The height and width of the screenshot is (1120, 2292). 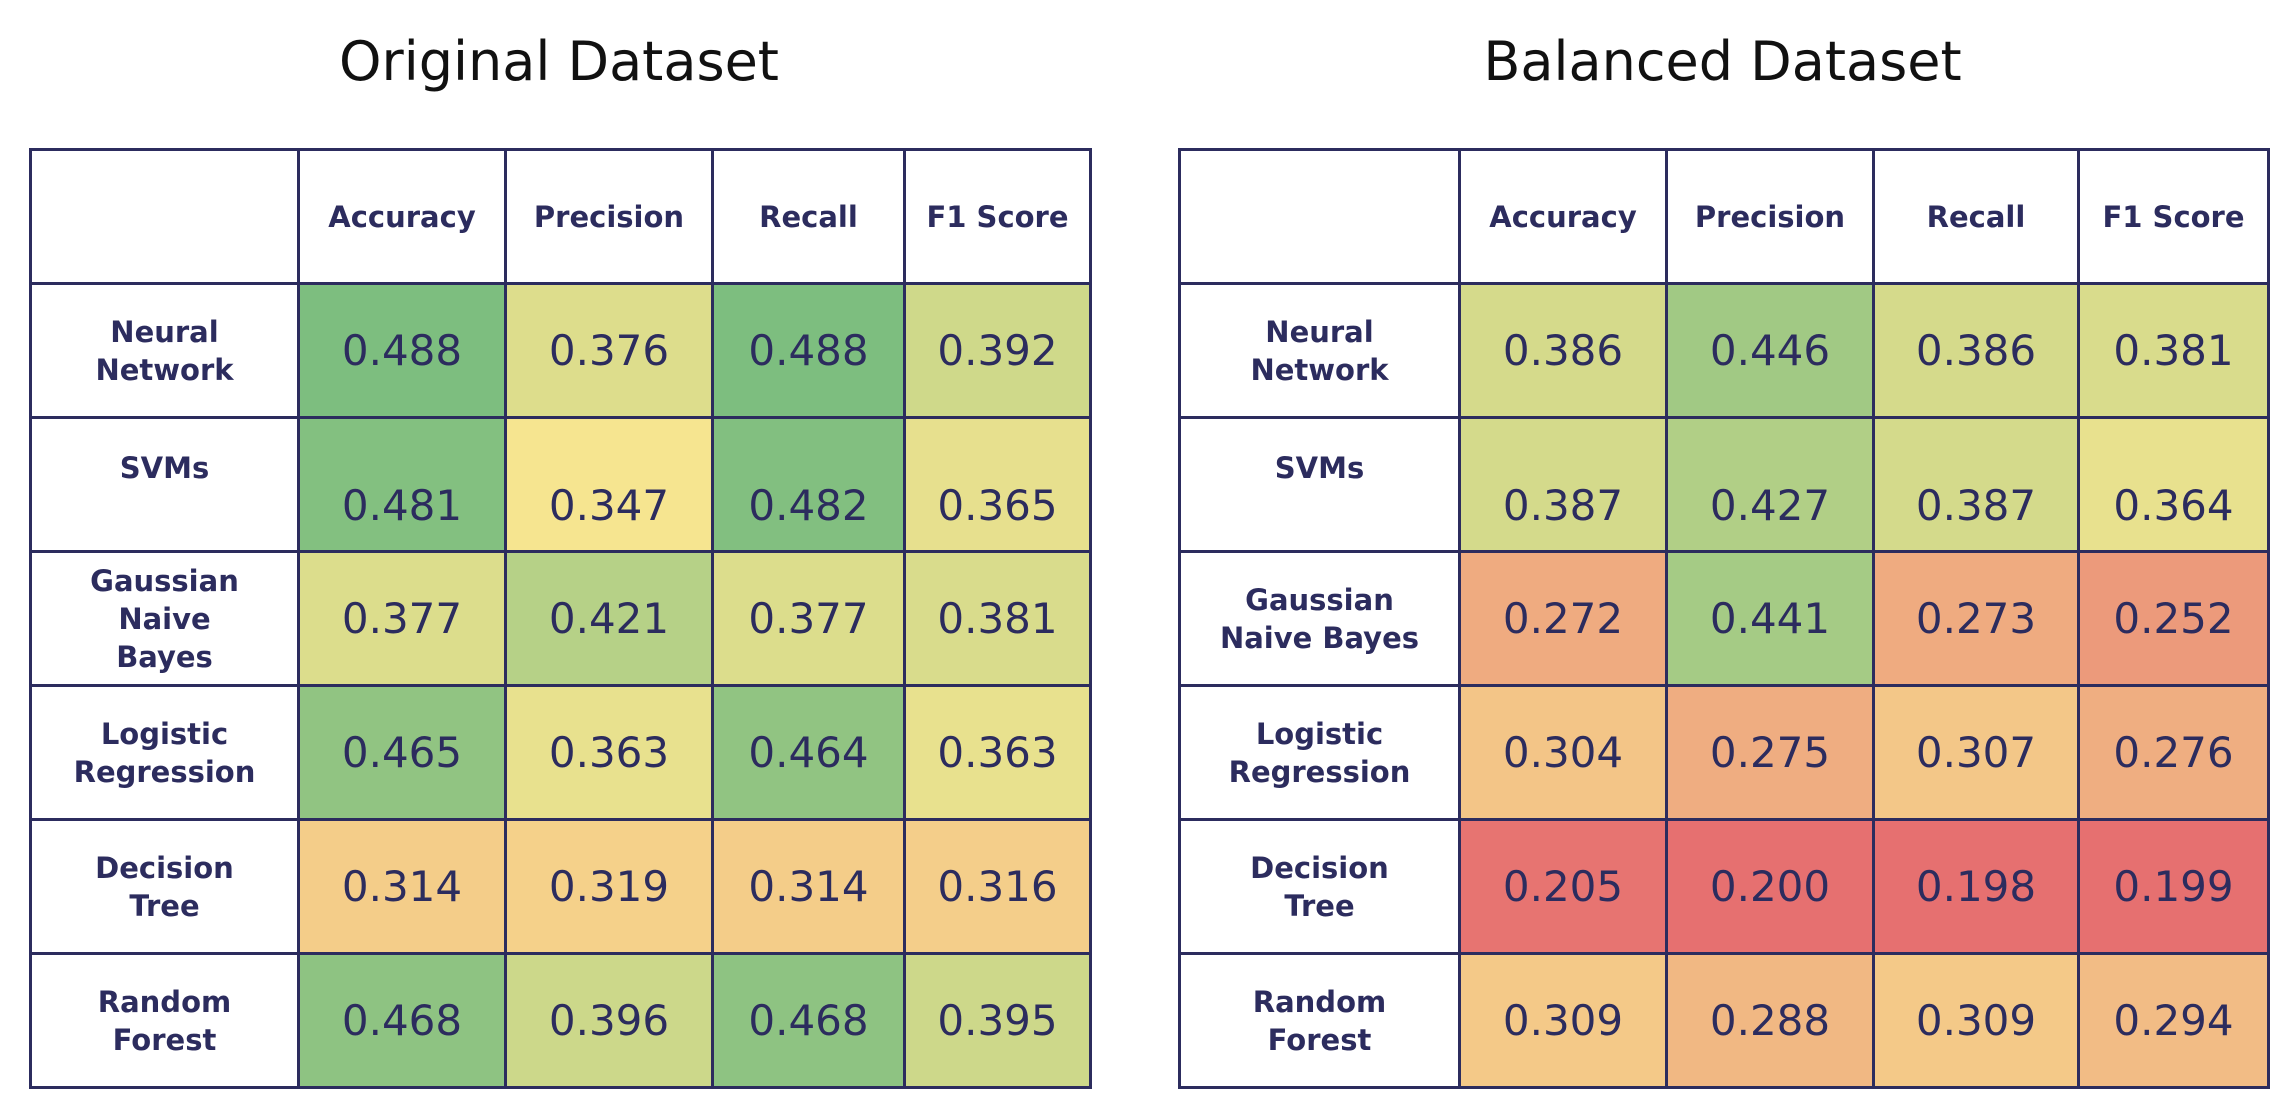 What do you see at coordinates (1770, 752) in the screenshot?
I see `heatmap-cell: 0.275` at bounding box center [1770, 752].